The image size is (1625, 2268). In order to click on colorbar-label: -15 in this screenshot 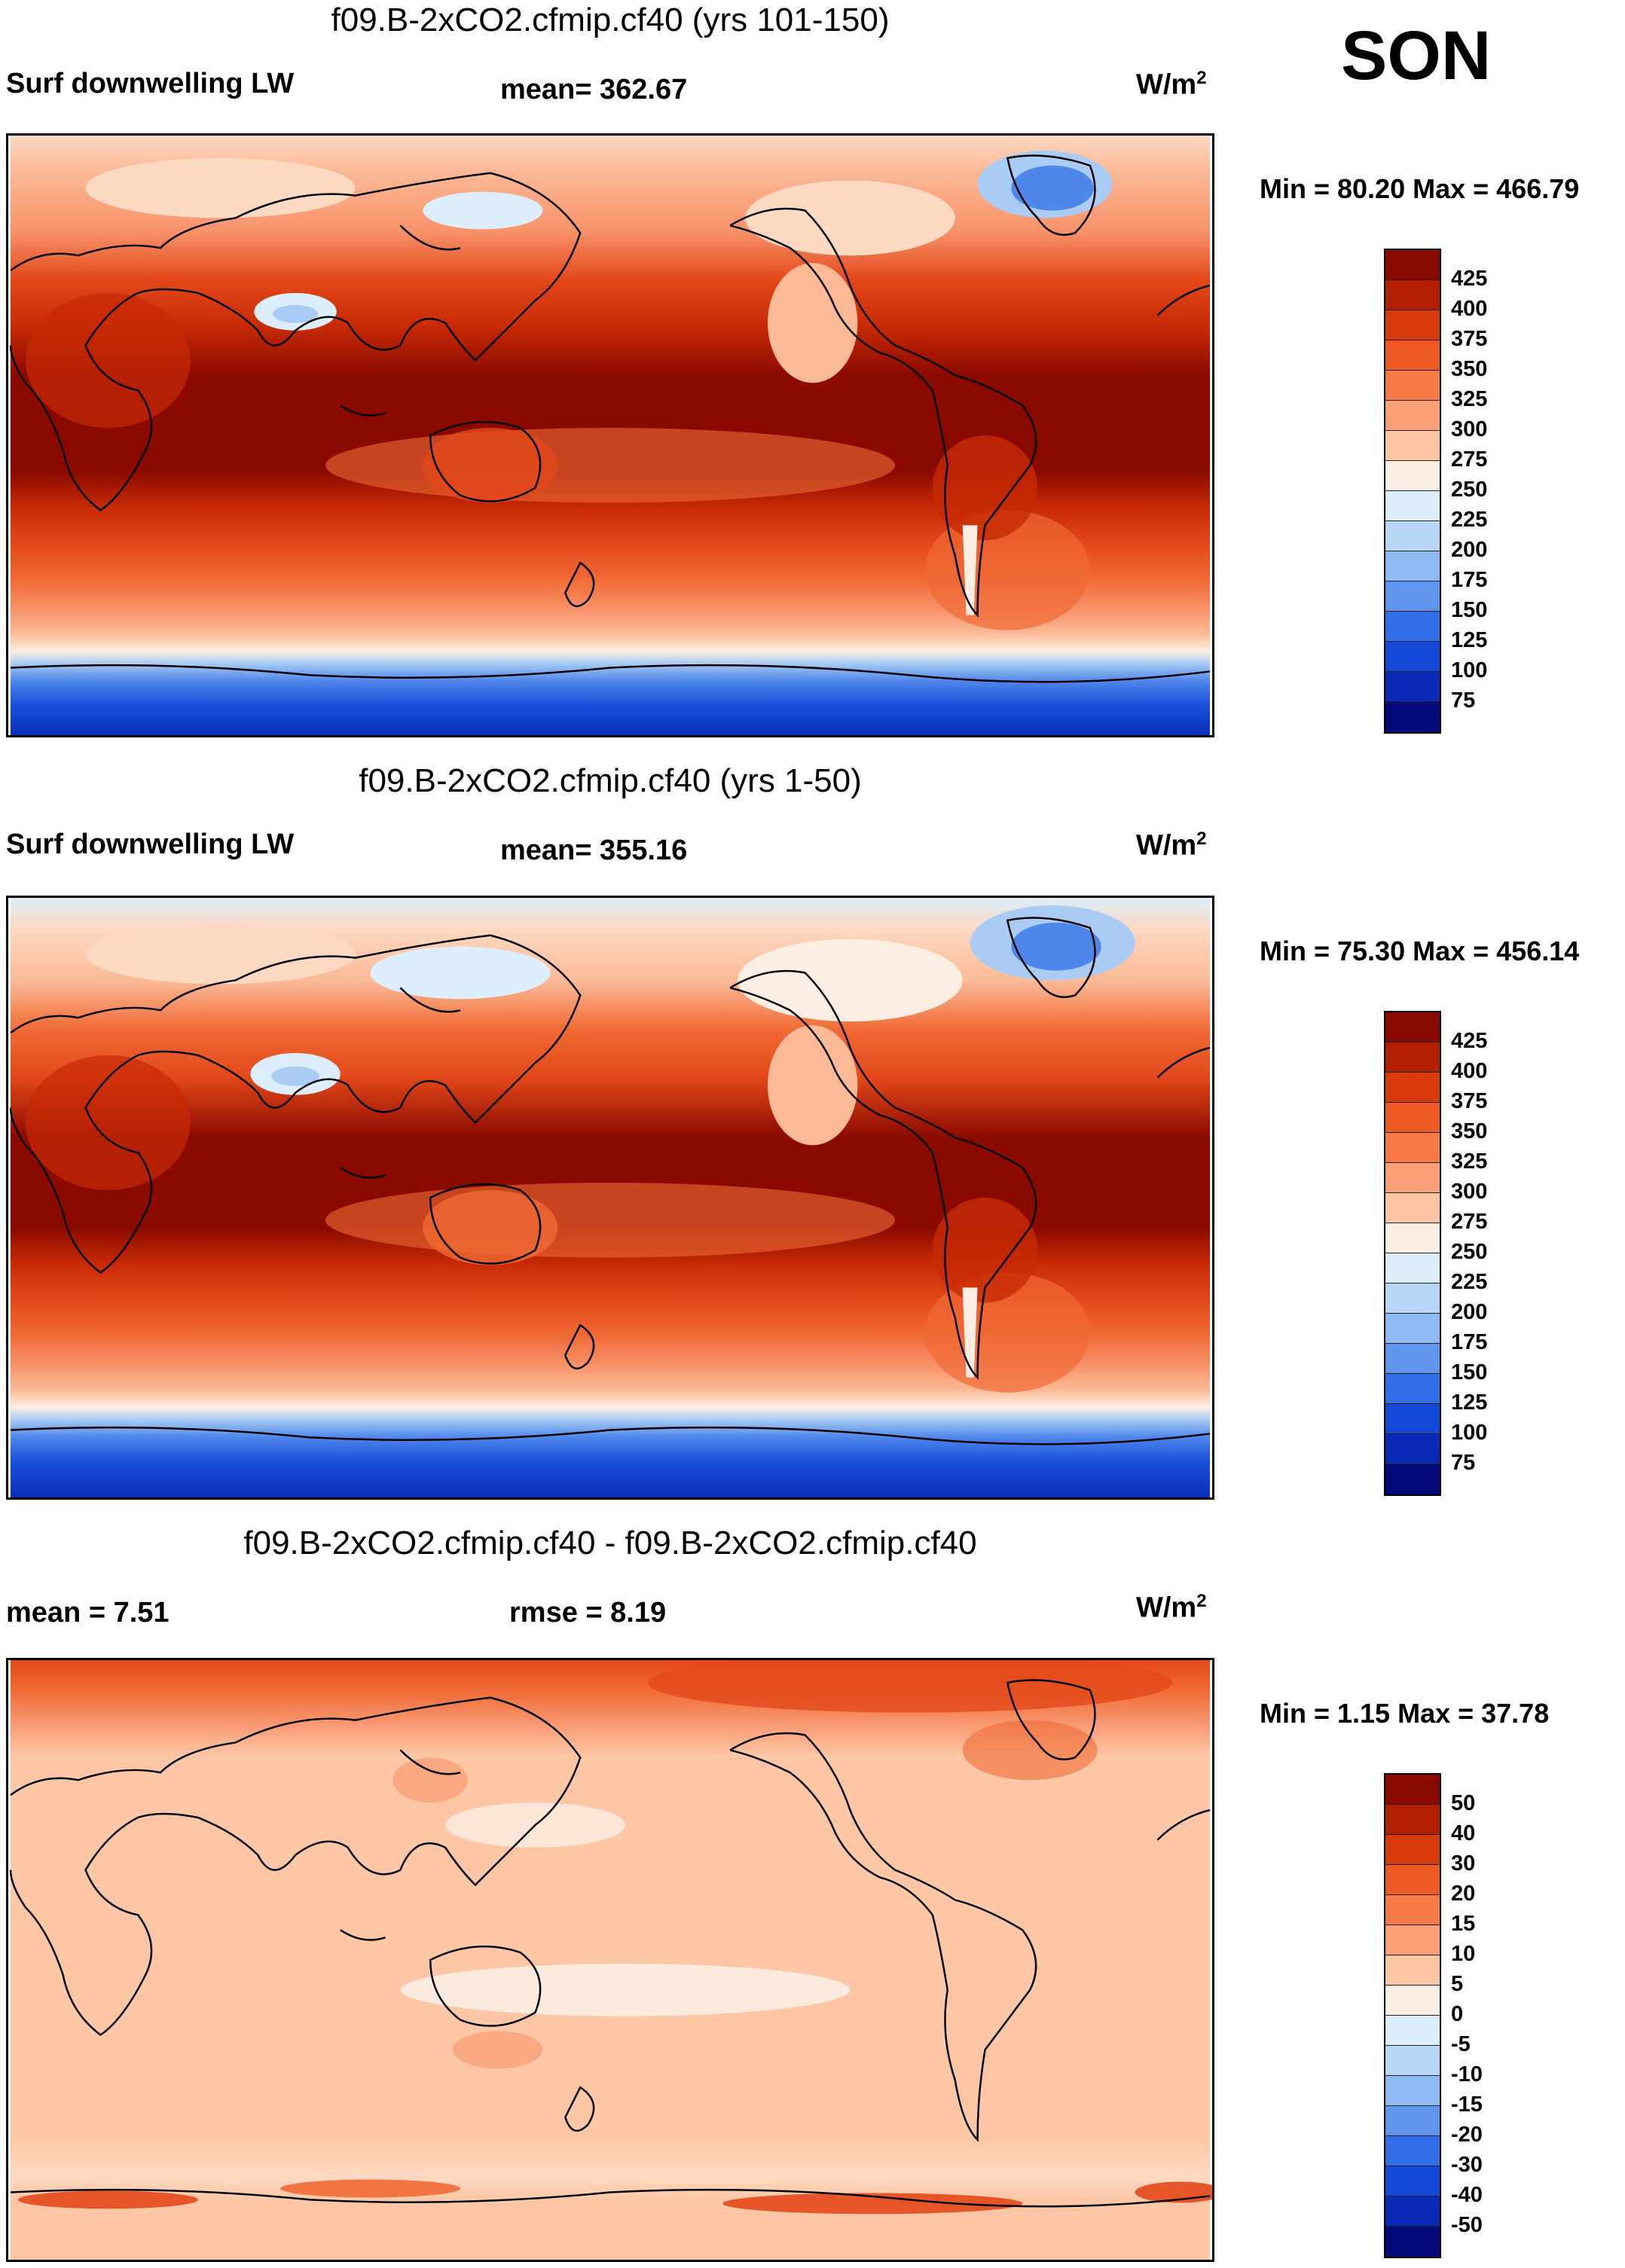, I will do `click(1467, 2104)`.